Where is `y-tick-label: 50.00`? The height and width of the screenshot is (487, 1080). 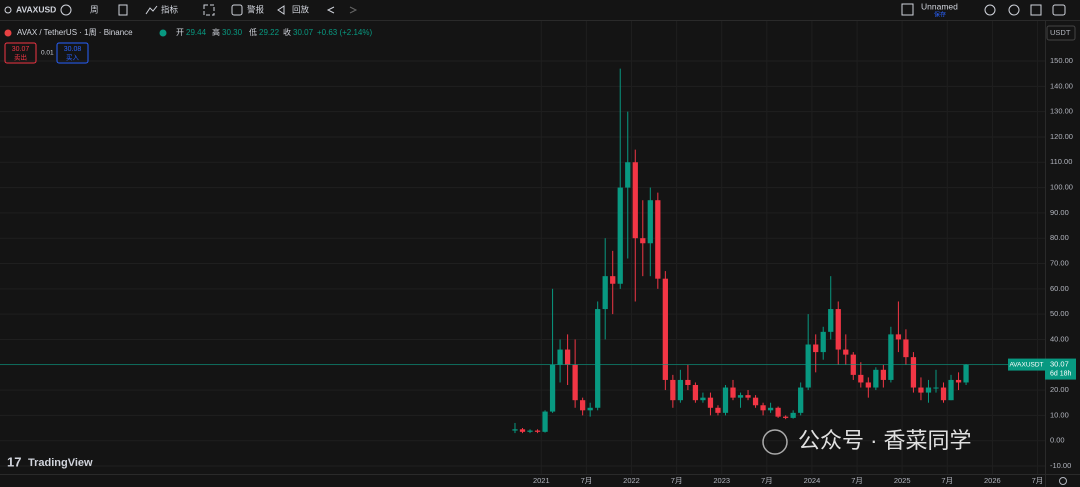 y-tick-label: 50.00 is located at coordinates (1059, 313).